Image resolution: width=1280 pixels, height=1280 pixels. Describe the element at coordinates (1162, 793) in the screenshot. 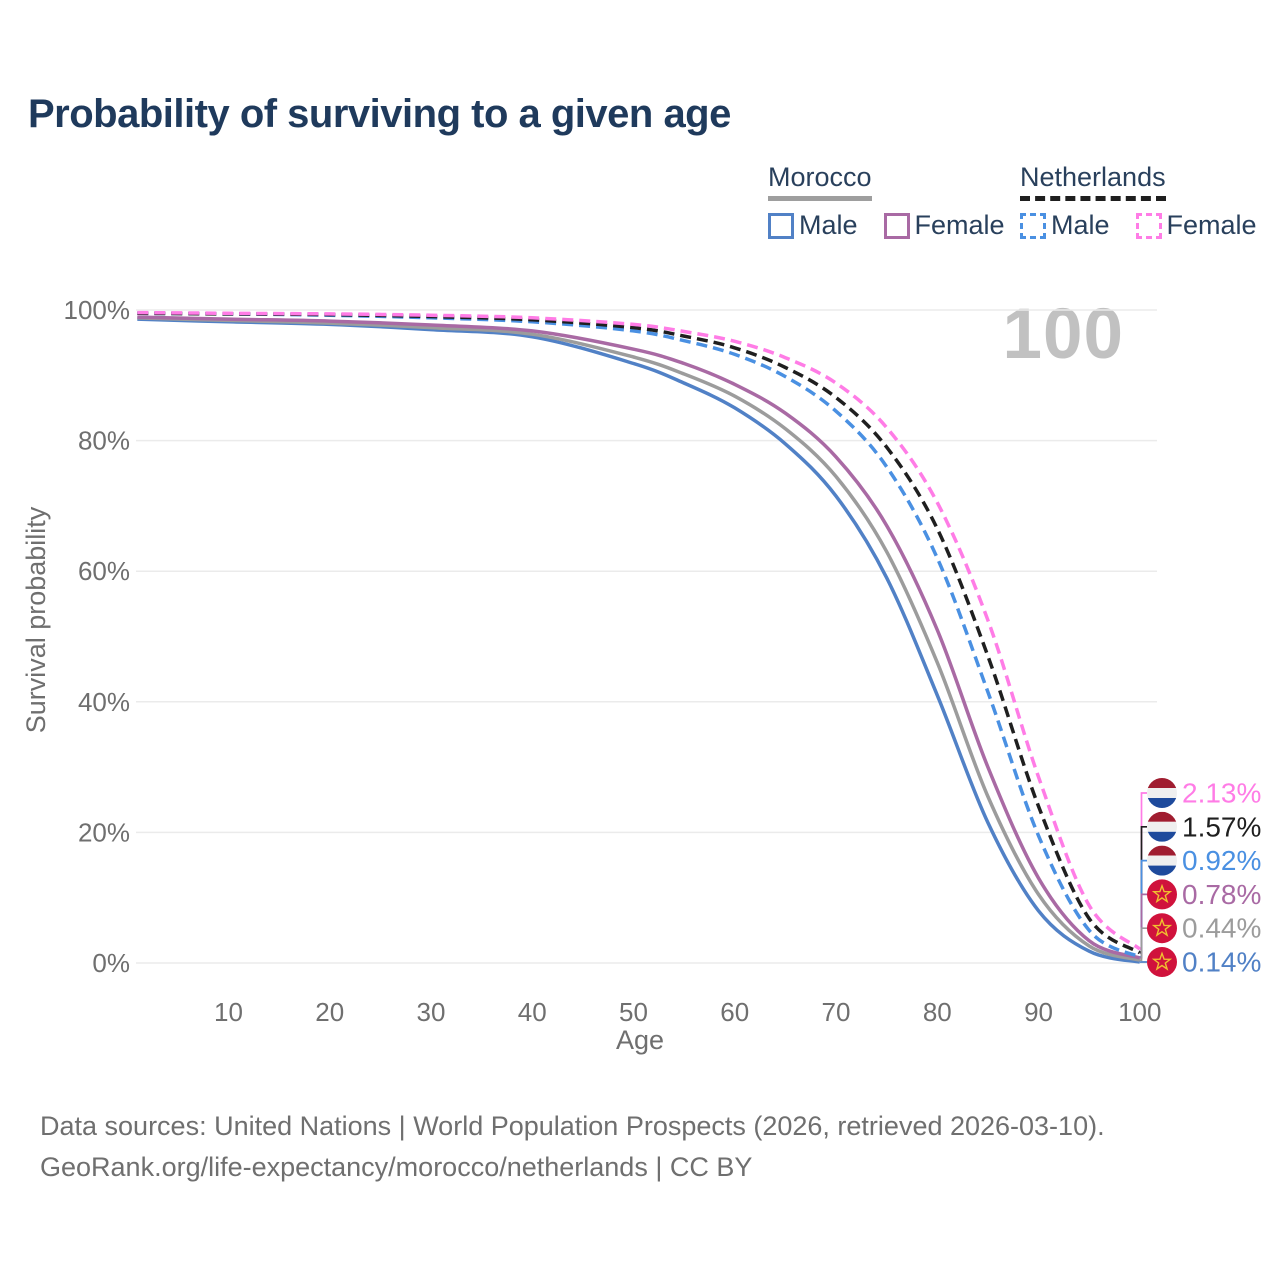

I see `flag-icon-nl-female` at that location.